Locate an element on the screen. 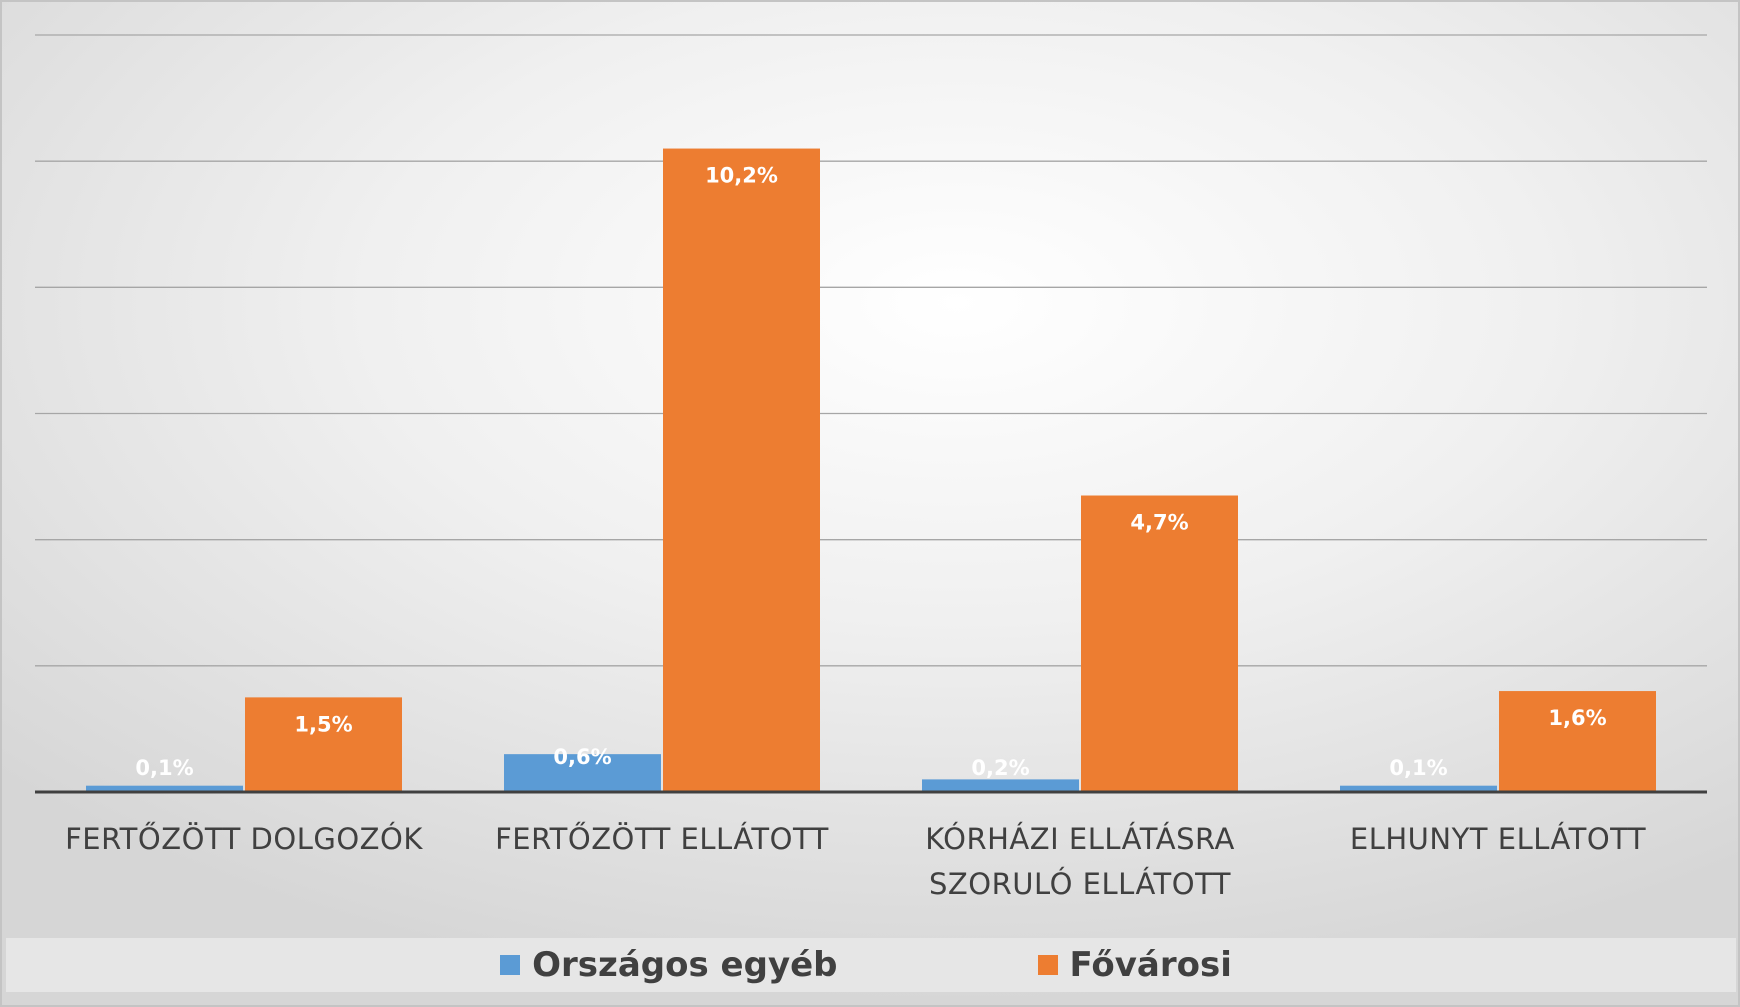 The width and height of the screenshot is (1740, 1007). bar-s1-c2 is located at coordinates (1159, 643).